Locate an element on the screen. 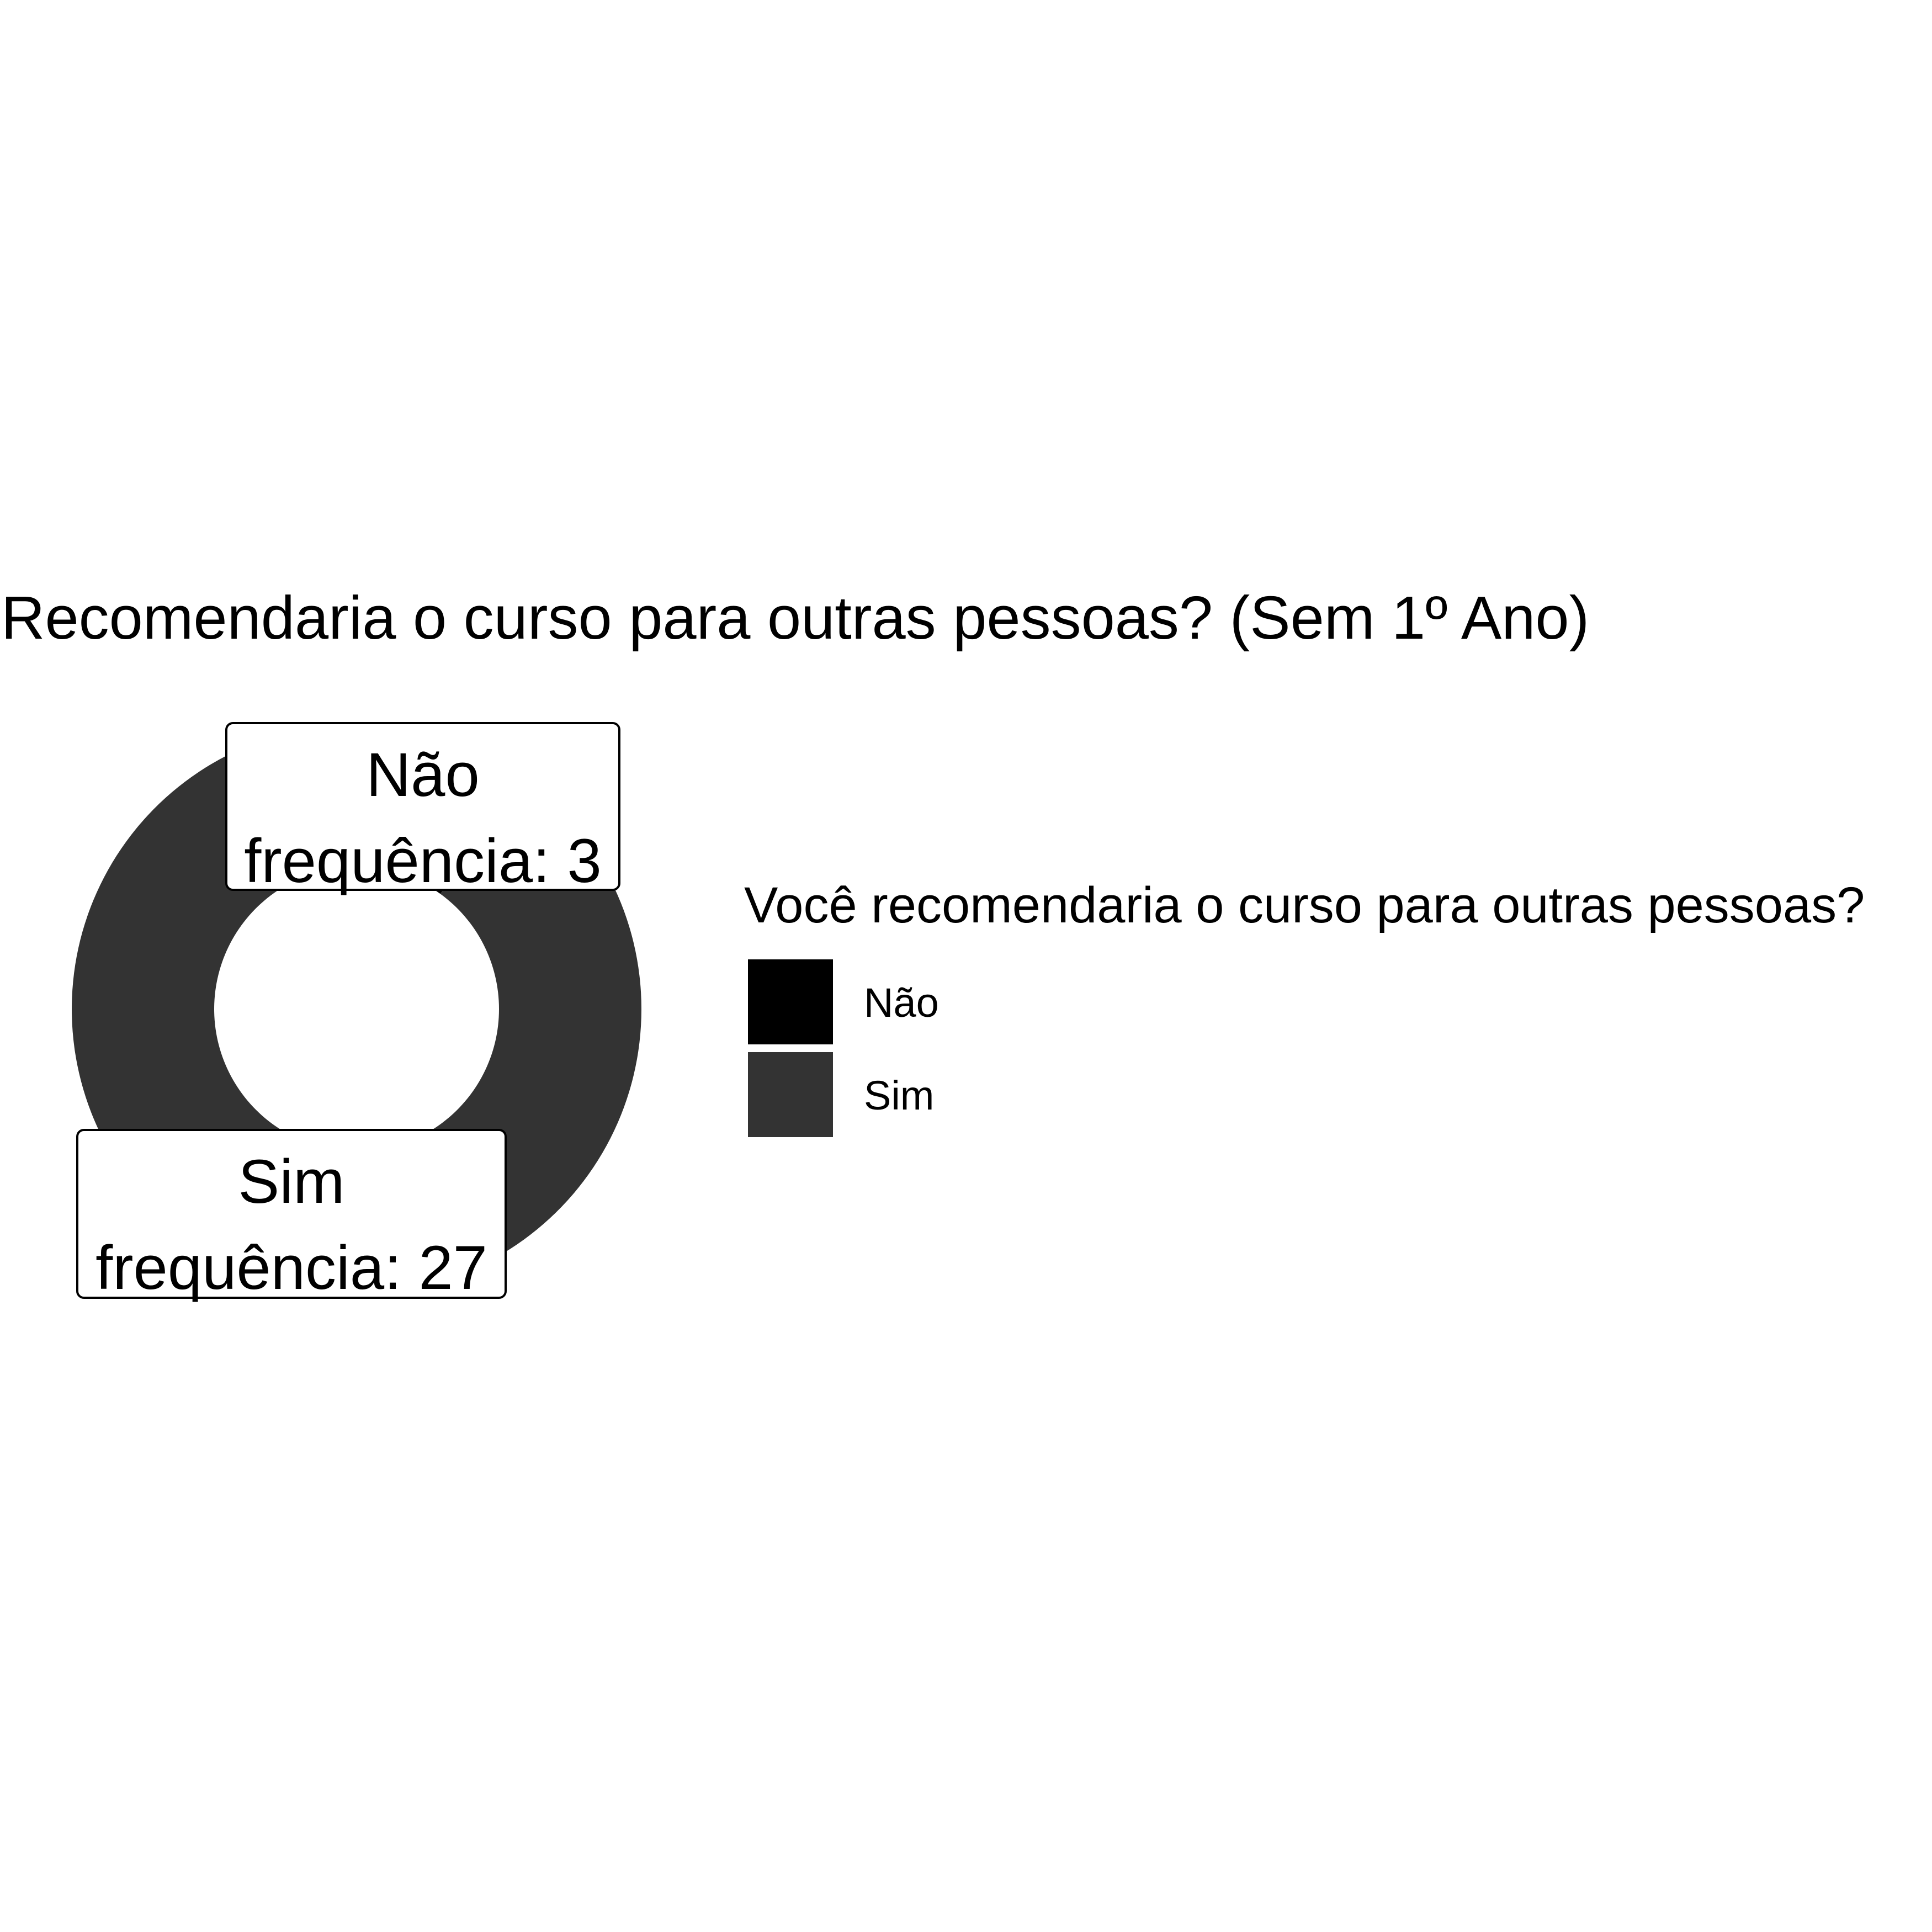 This screenshot has height=1932, width=1932. legend-label-sim: Sim is located at coordinates (900, 1096).